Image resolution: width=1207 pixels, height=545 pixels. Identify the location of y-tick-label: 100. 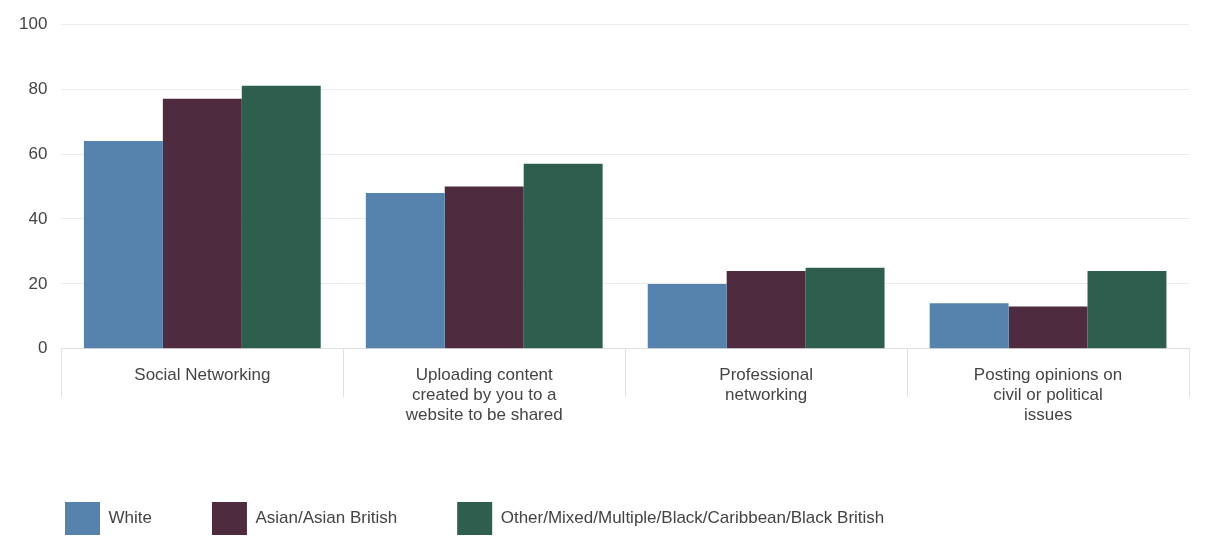
(33, 23).